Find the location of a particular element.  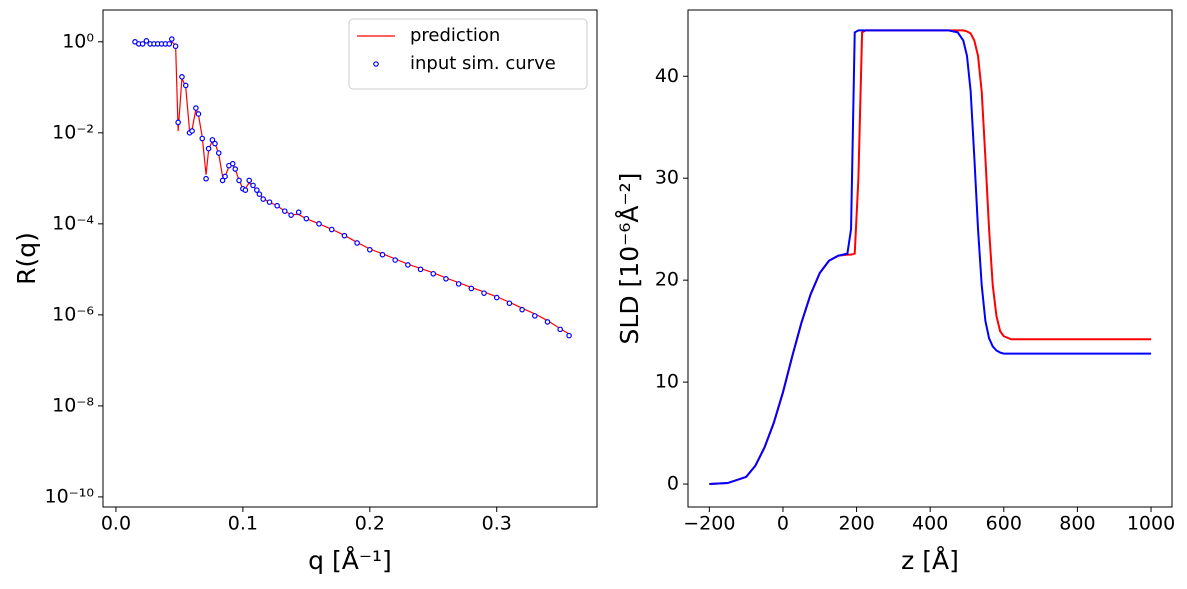

x-tick-label: −200 is located at coordinates (709, 524).